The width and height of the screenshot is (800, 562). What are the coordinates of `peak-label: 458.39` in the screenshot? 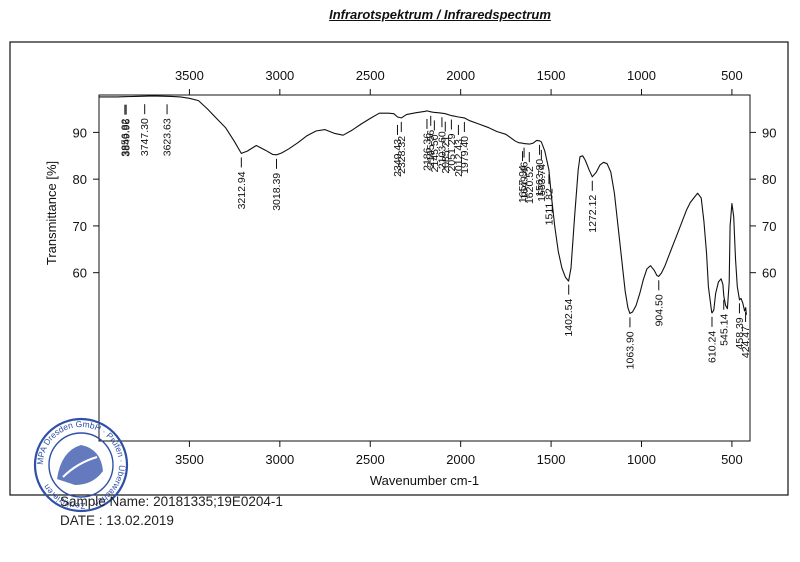 It's located at (740, 333).